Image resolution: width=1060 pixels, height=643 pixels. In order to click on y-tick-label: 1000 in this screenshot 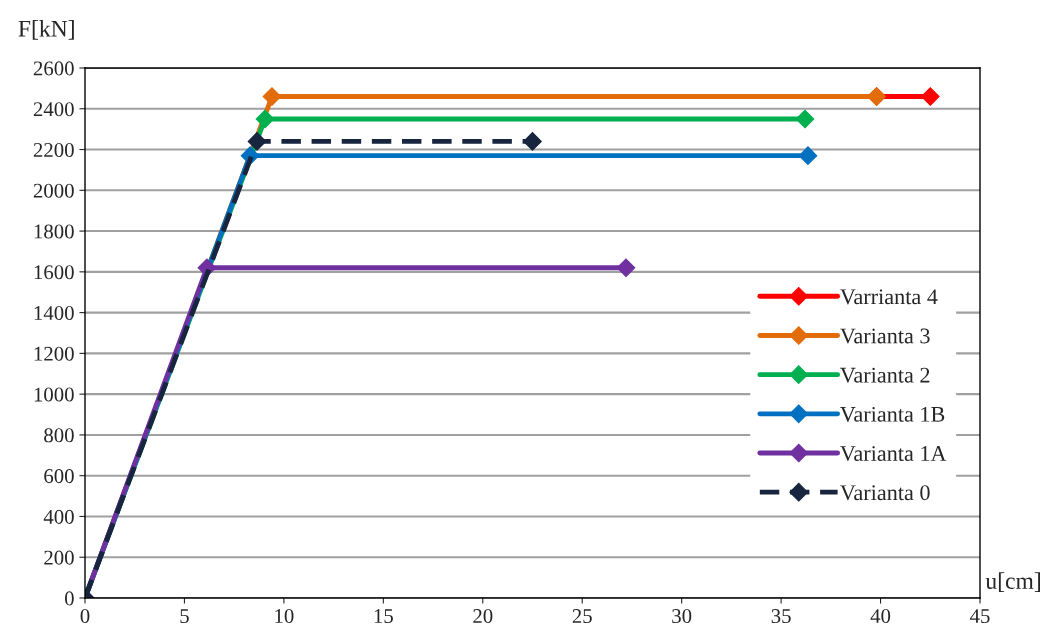, I will do `click(54, 394)`.